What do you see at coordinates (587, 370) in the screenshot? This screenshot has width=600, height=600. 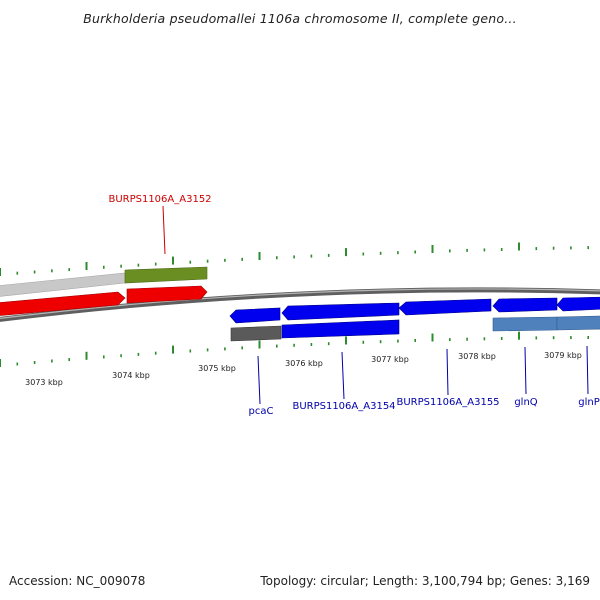 I see `leader-line-glnP` at bounding box center [587, 370].